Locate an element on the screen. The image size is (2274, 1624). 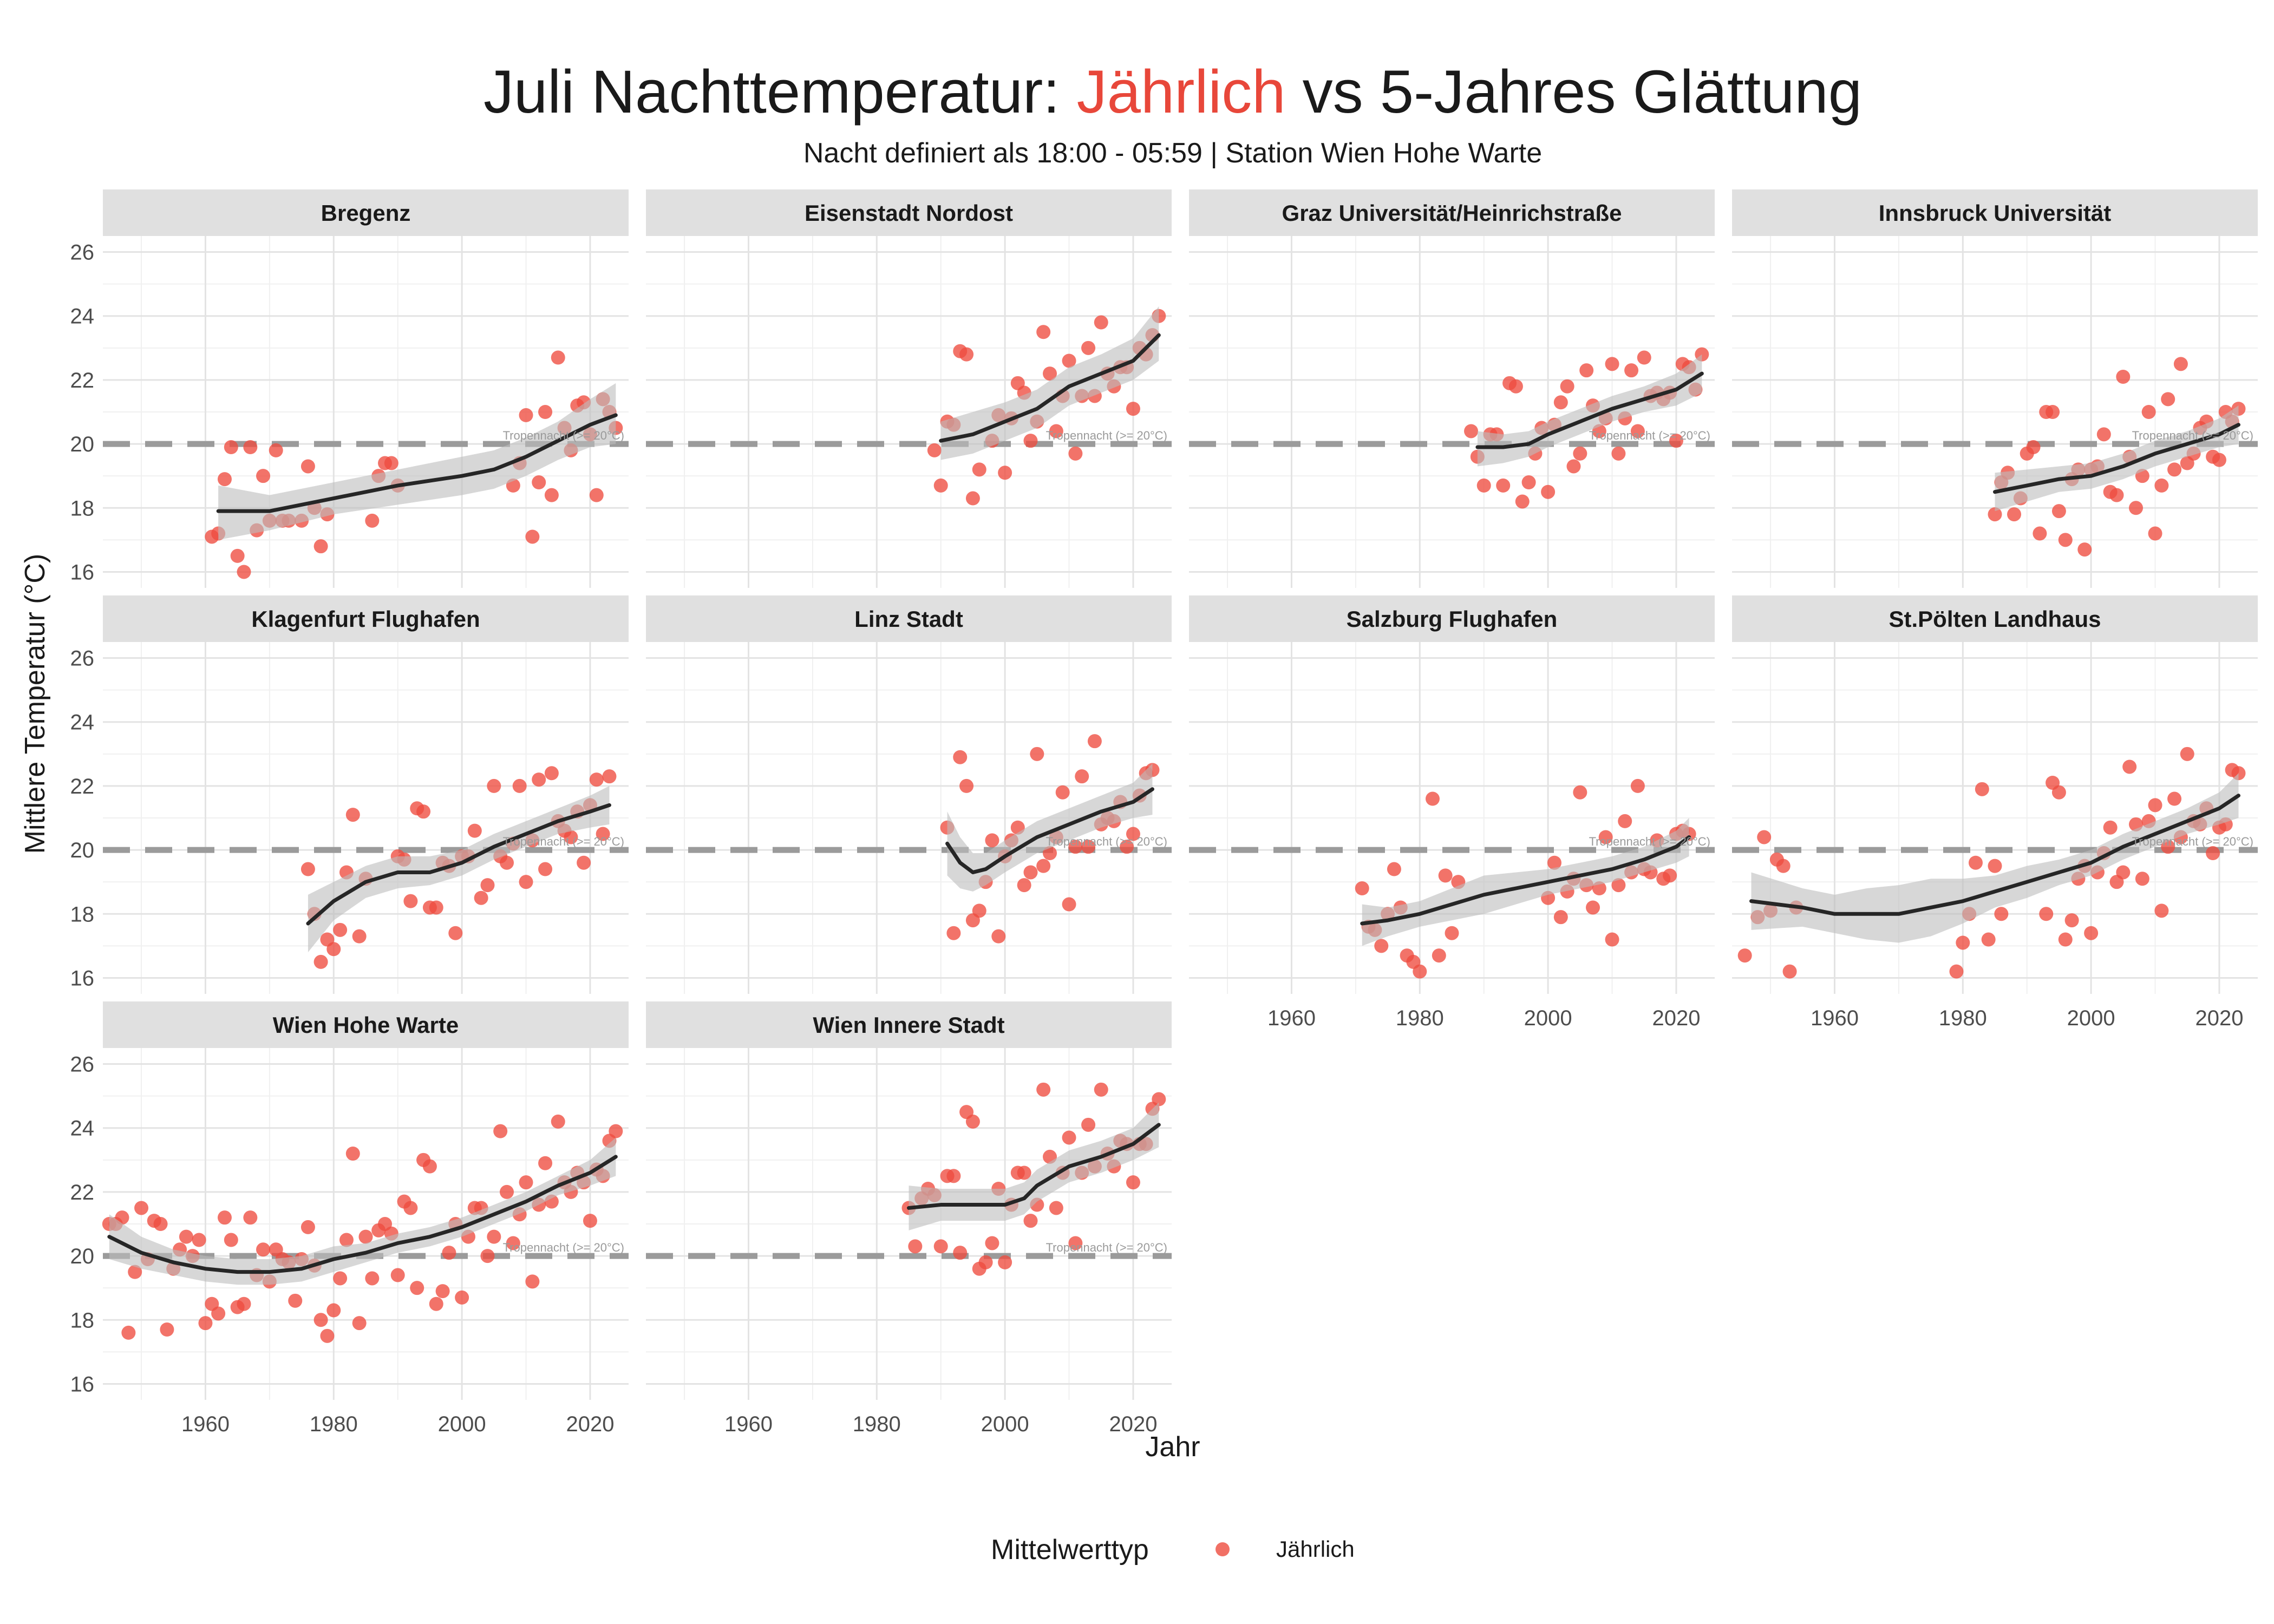
panel-title: Wien Hohe Warte is located at coordinates (366, 1025).